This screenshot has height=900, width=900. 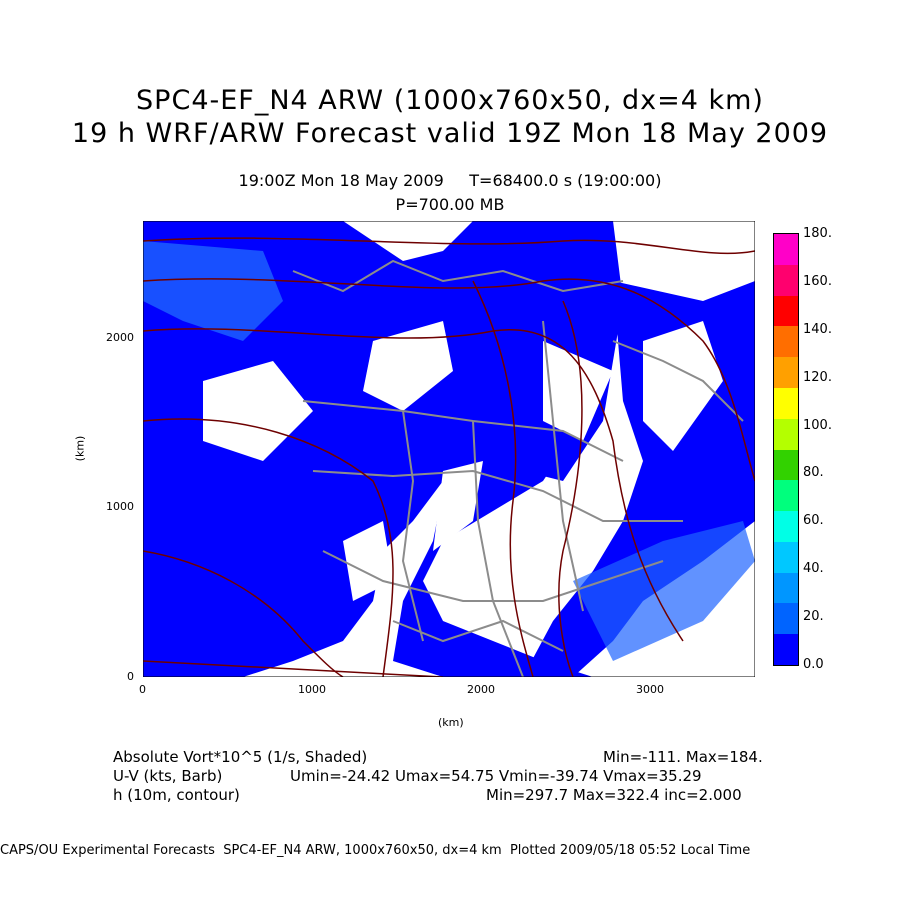 I want to click on legend-label: 120., so click(x=817, y=377).